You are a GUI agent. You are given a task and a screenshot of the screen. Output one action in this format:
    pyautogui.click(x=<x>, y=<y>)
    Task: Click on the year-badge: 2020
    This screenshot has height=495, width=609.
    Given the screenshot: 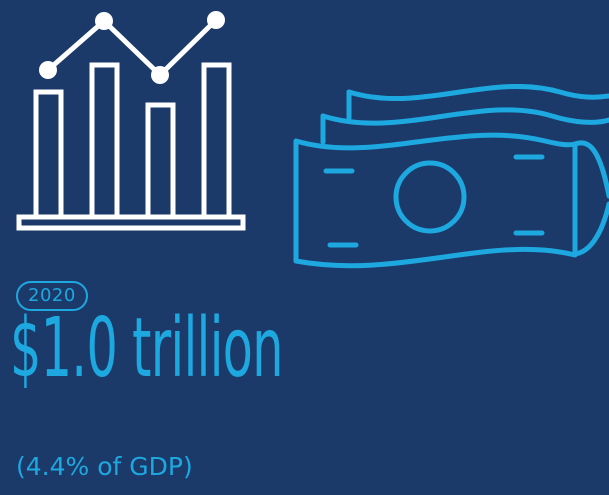 What is the action you would take?
    pyautogui.click(x=52, y=296)
    